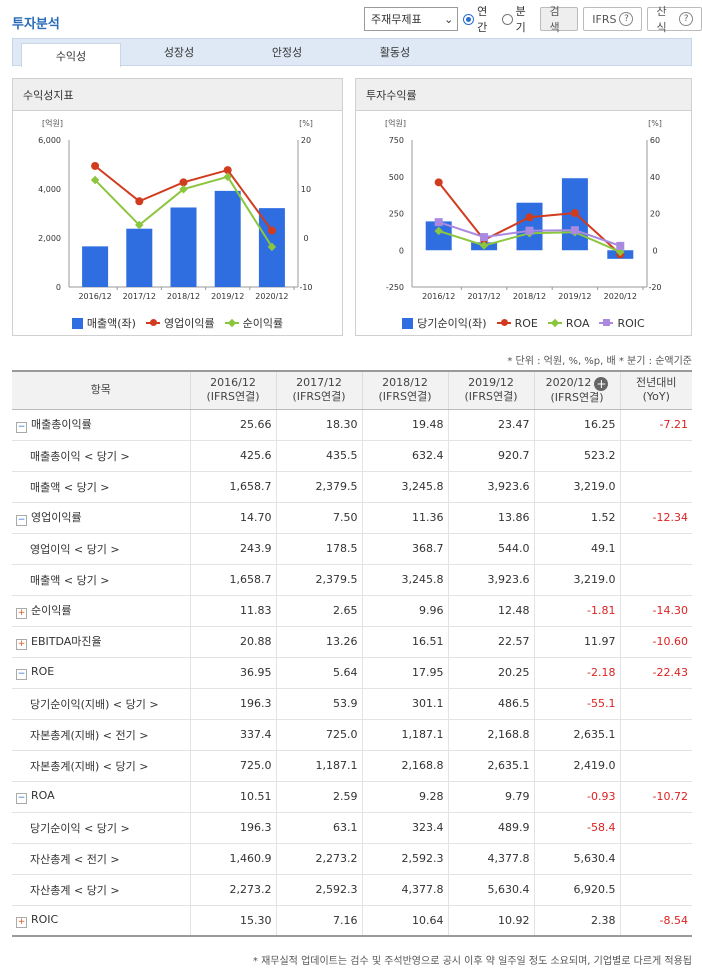 This screenshot has width=702, height=974. I want to click on table-row: 당기순이익 < 당기 > 196.3 63.1 323.4 489.9 -58.4, so click(352, 828).